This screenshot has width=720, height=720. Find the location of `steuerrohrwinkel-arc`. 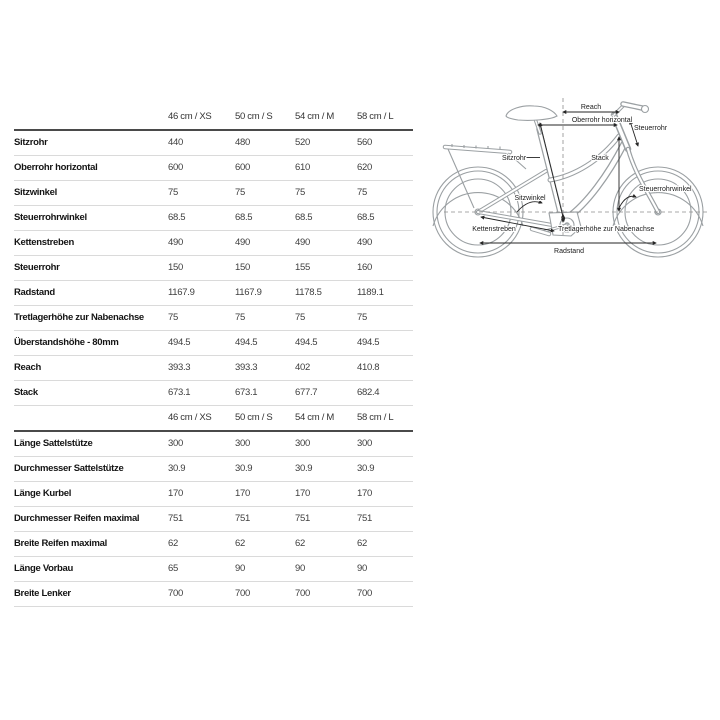

steuerrohrwinkel-arc is located at coordinates (627, 202).